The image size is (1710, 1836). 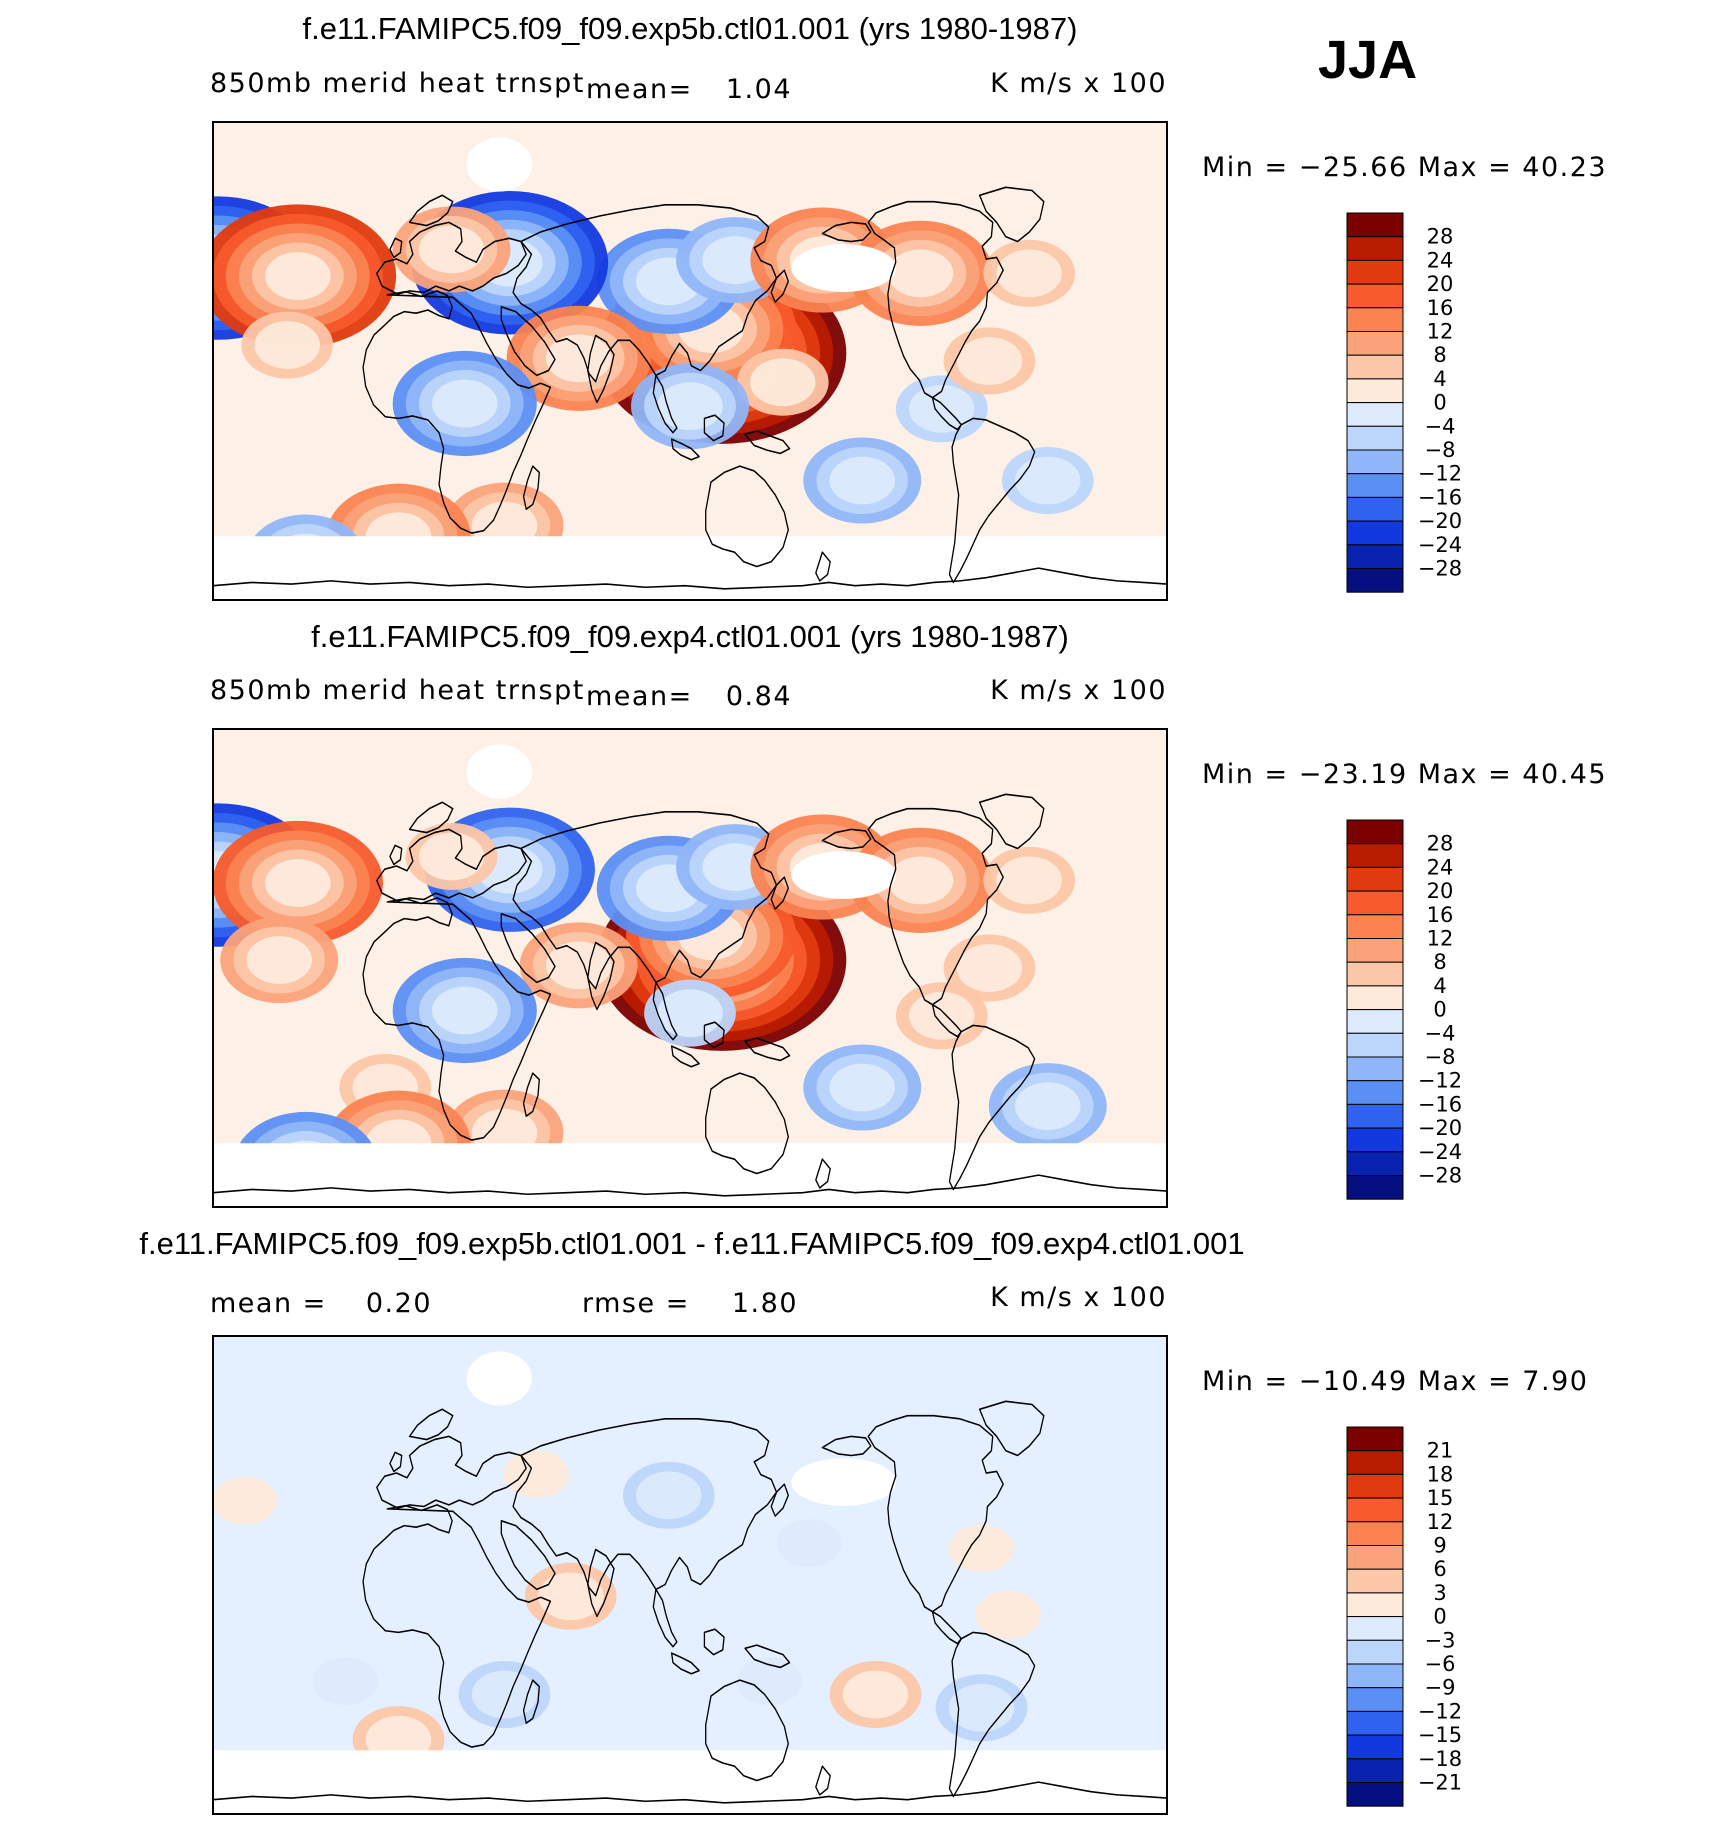 I want to click on panel-3-colorbar-label: 6, so click(x=1439, y=1569).